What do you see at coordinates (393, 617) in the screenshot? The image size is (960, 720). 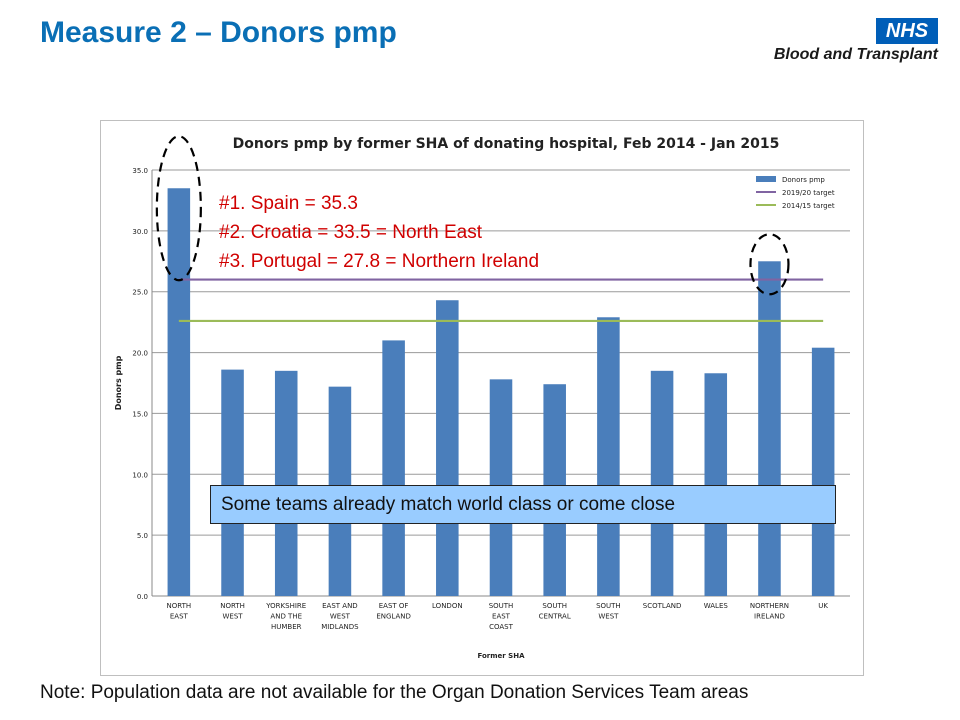 I see `x-tick-label: ENGLAND` at bounding box center [393, 617].